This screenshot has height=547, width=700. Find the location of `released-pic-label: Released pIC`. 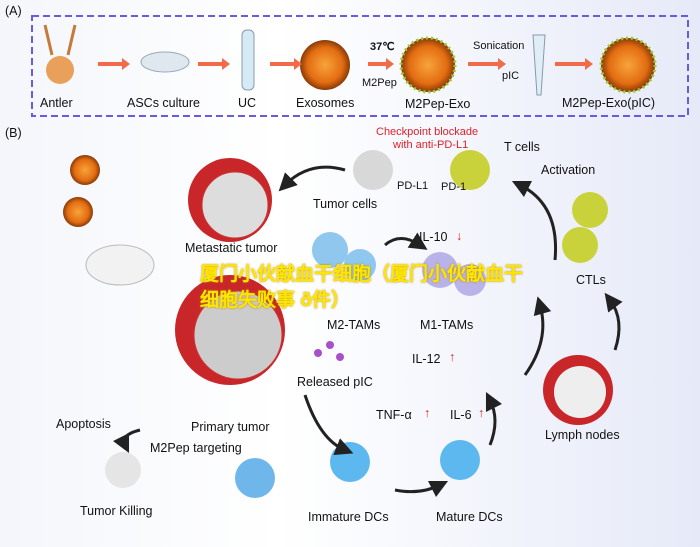

released-pic-label: Released pIC is located at coordinates (335, 382).